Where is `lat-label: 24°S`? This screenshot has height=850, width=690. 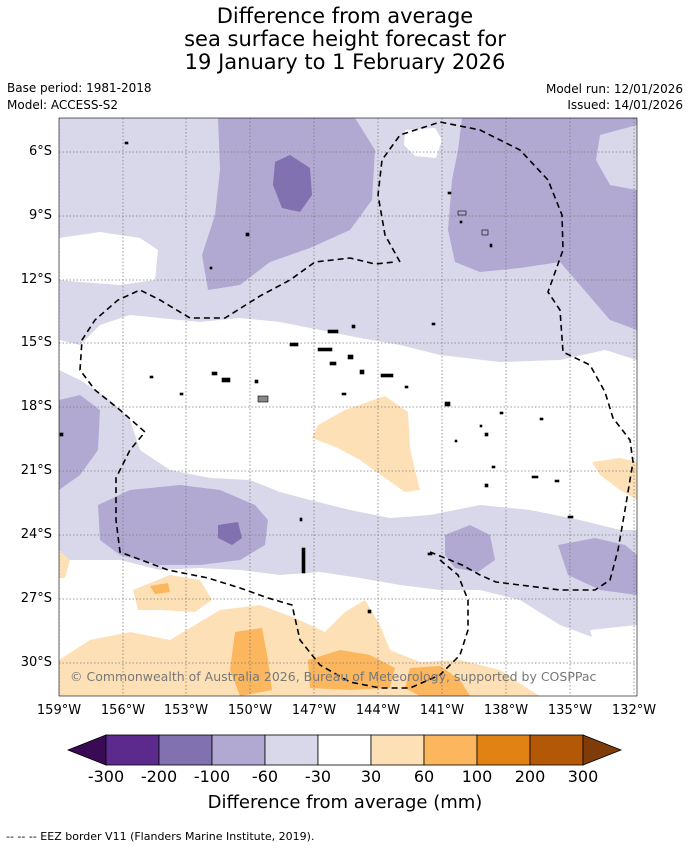
lat-label: 24°S is located at coordinates (36, 534).